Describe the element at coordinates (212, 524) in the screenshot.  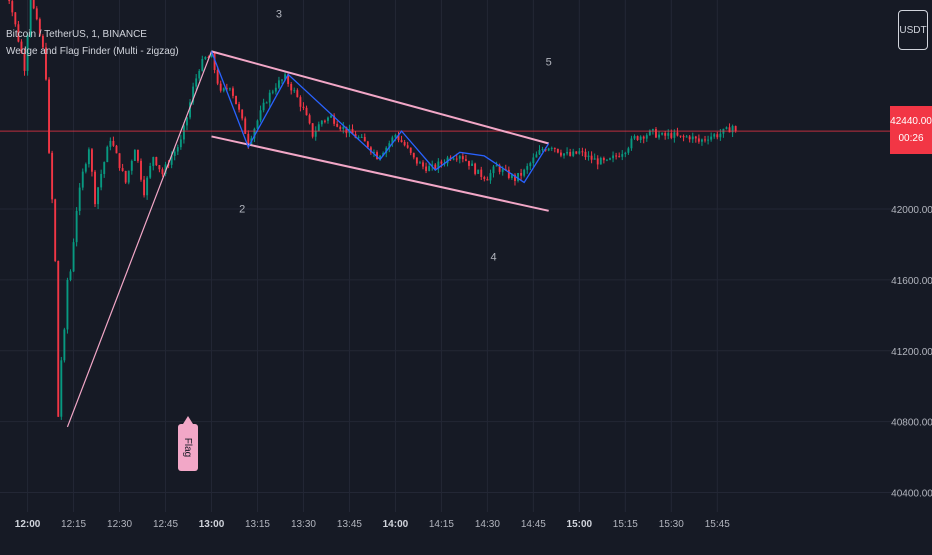
I see `x-axis-tick-label: 13:00` at that location.